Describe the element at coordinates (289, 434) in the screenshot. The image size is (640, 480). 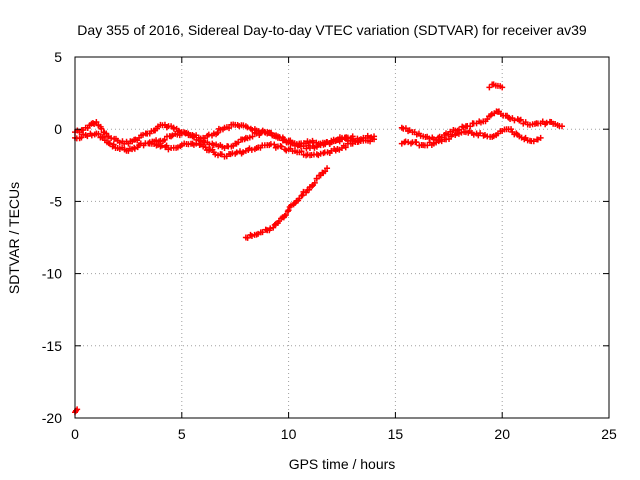
I see `x-tick-label: 10` at that location.